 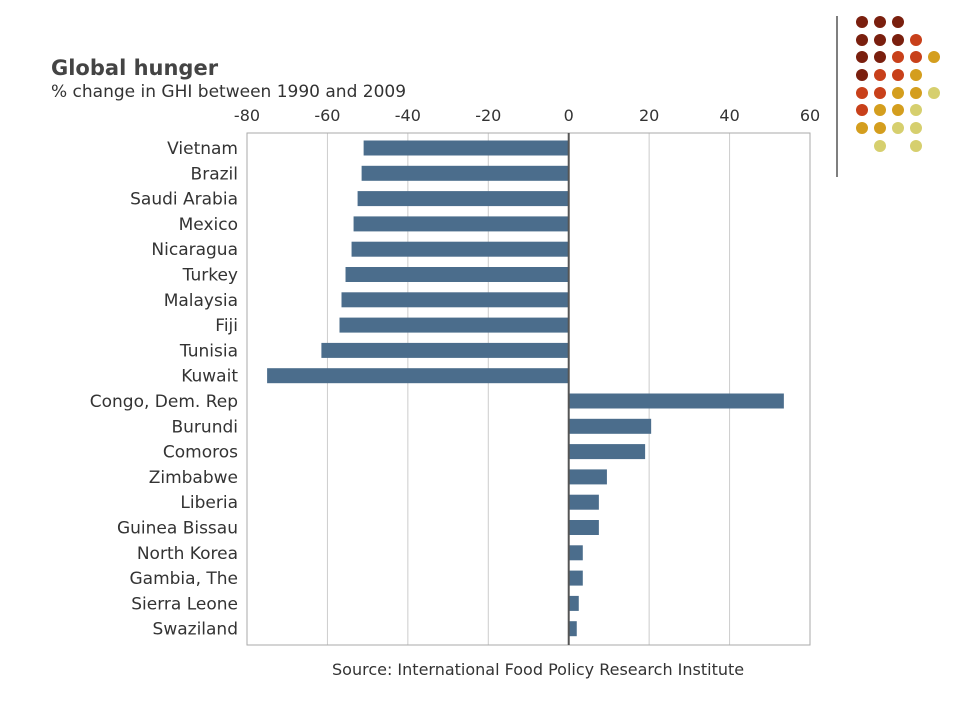 I want to click on x-tick-label: 60, so click(x=810, y=115).